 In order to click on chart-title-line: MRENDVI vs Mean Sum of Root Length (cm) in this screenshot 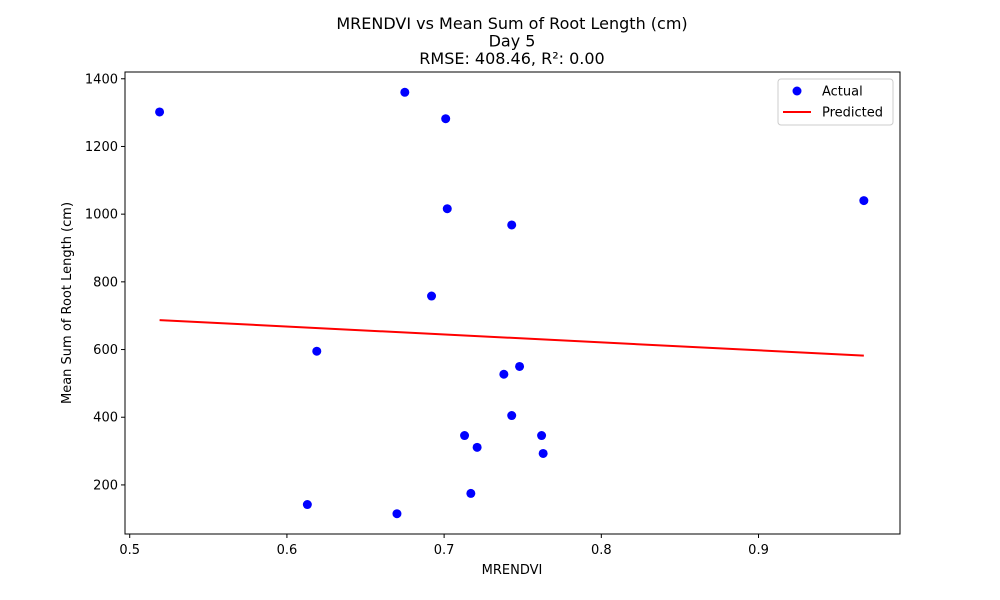, I will do `click(511, 23)`.